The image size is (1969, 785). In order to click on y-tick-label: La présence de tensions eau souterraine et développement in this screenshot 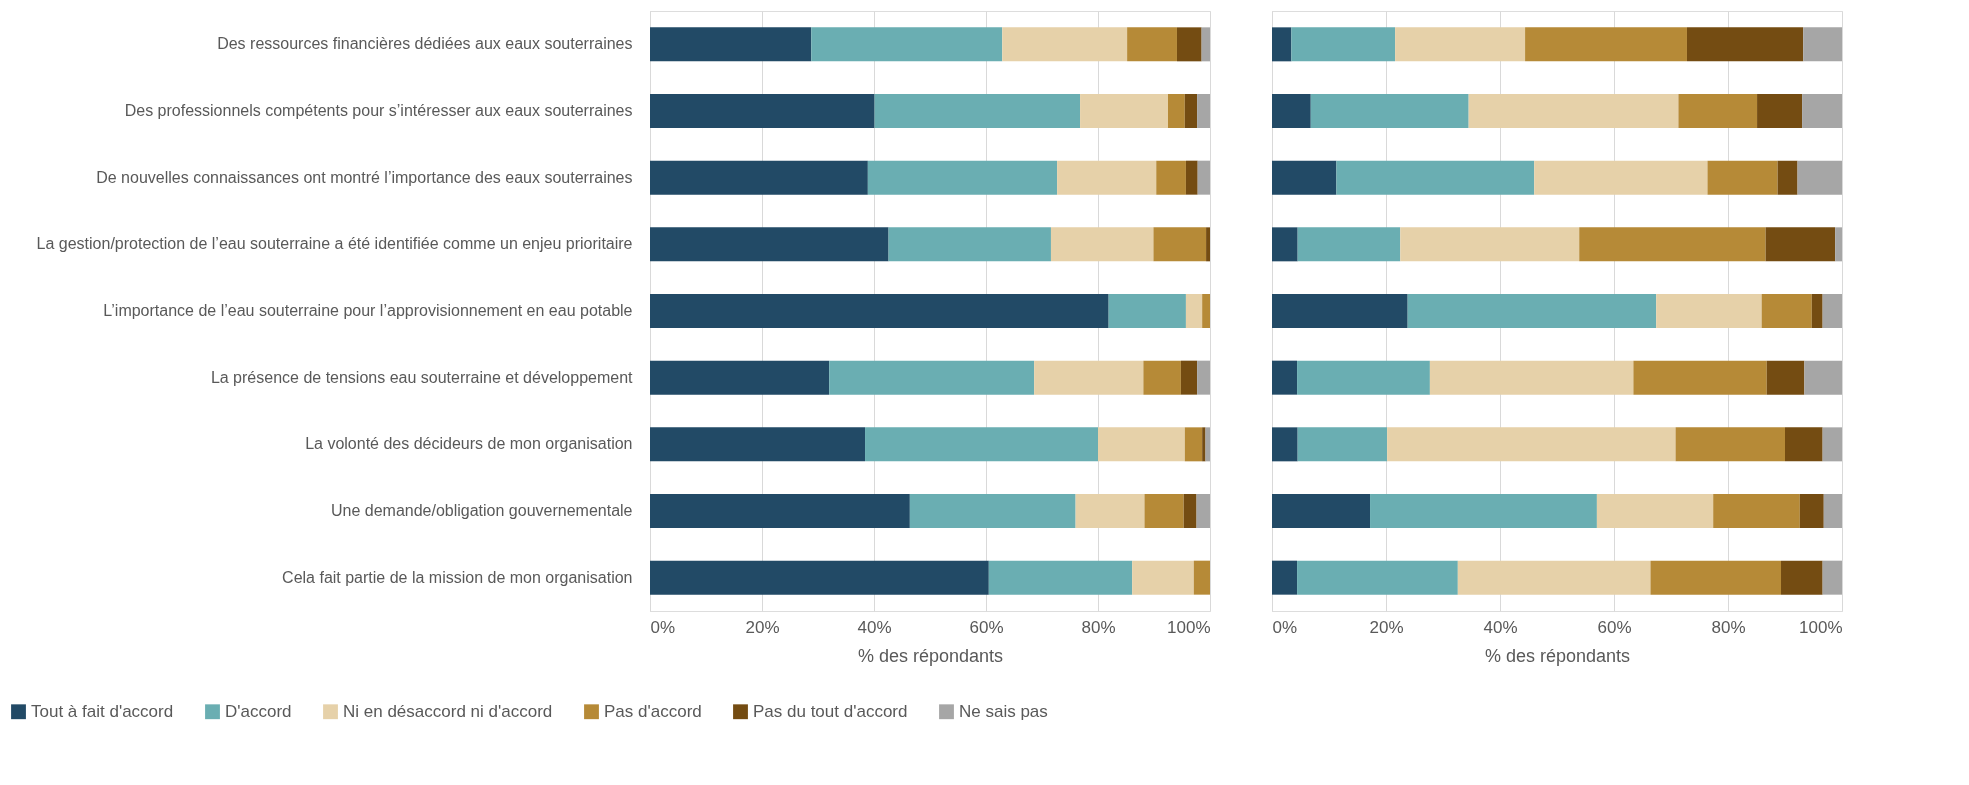, I will do `click(422, 377)`.